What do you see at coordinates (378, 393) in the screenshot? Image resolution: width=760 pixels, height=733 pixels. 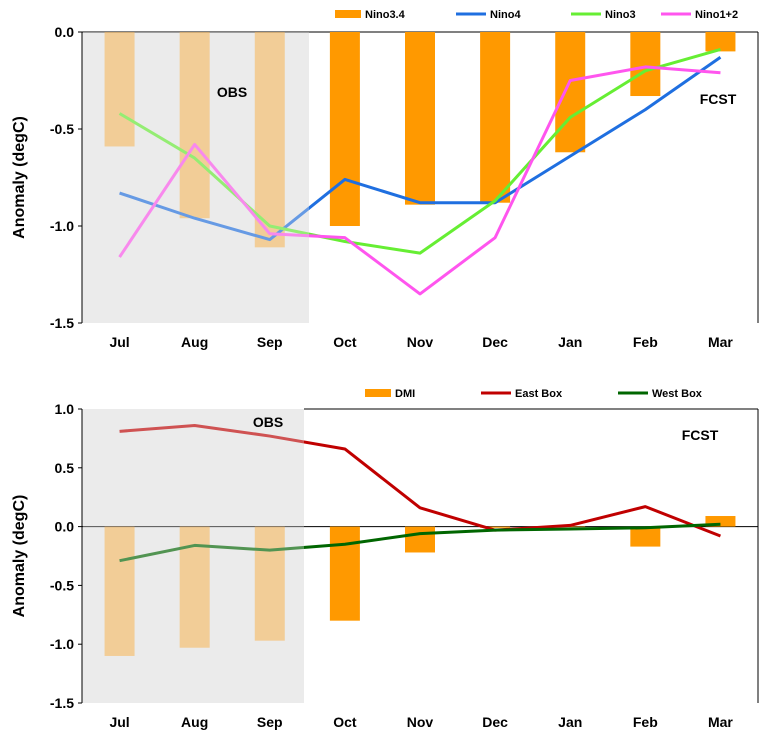 I see `legend-swatch-dmi` at bounding box center [378, 393].